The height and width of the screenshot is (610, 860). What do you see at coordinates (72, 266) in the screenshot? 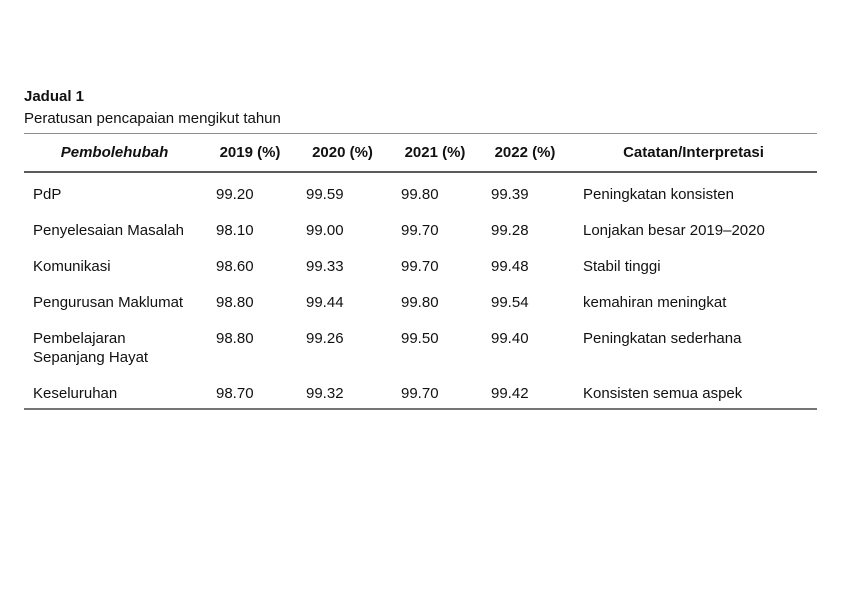
I see `cell-variable: Komunikasi` at bounding box center [72, 266].